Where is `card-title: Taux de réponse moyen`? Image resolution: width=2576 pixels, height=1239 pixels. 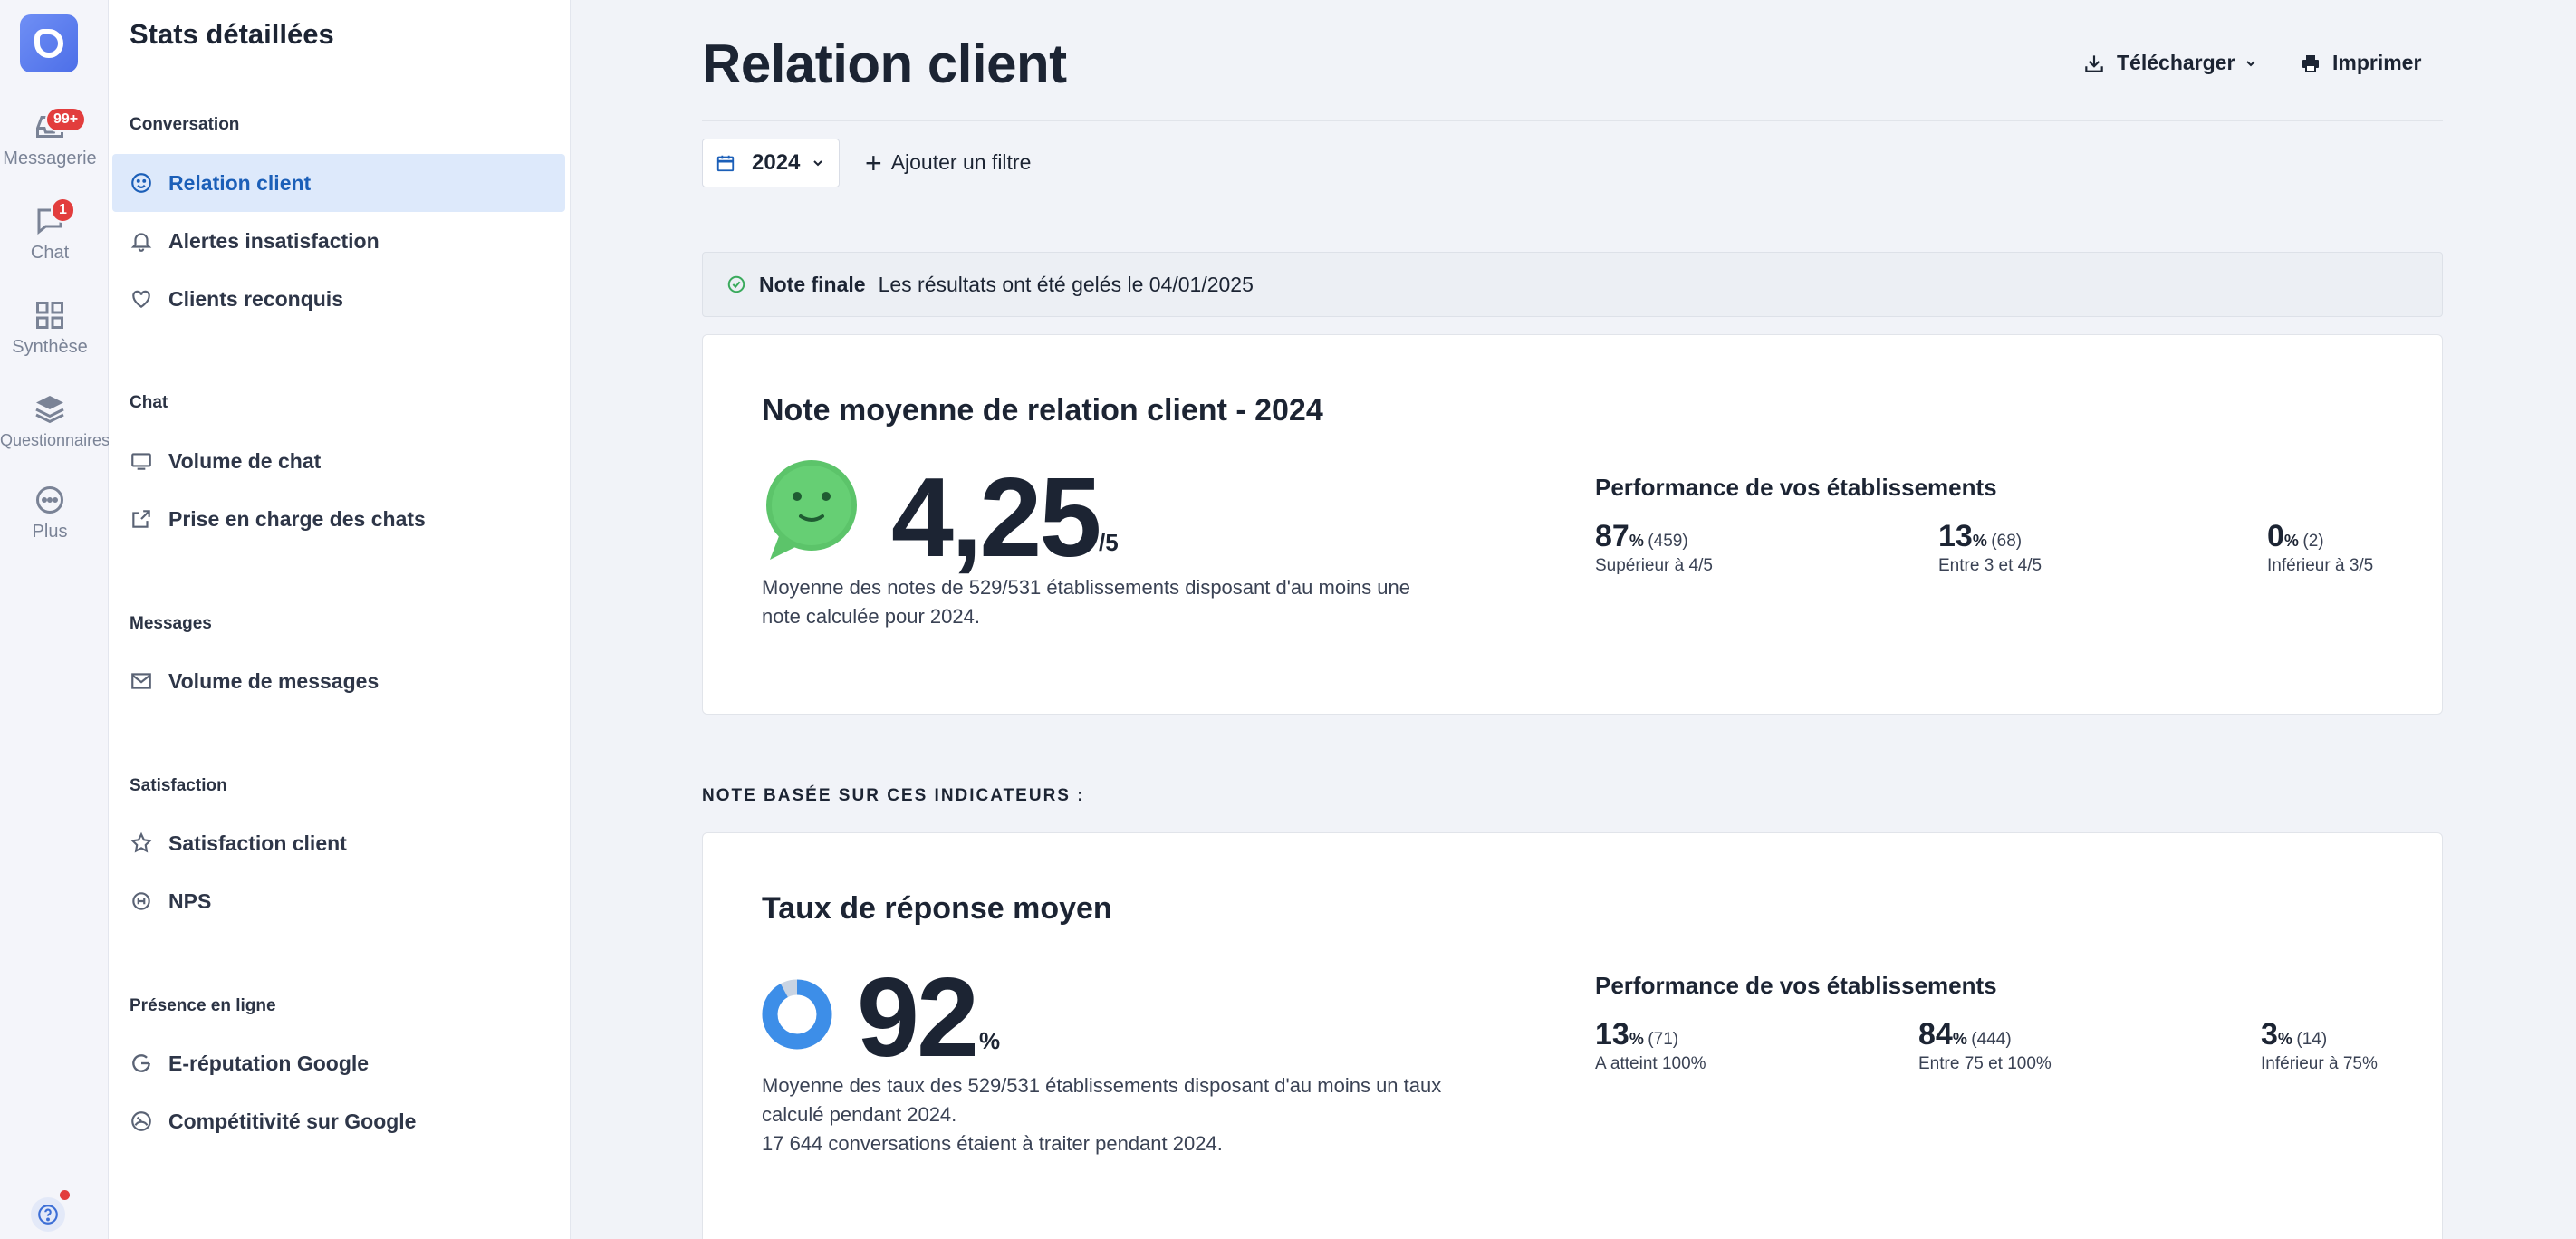 card-title: Taux de réponse moyen is located at coordinates (937, 908).